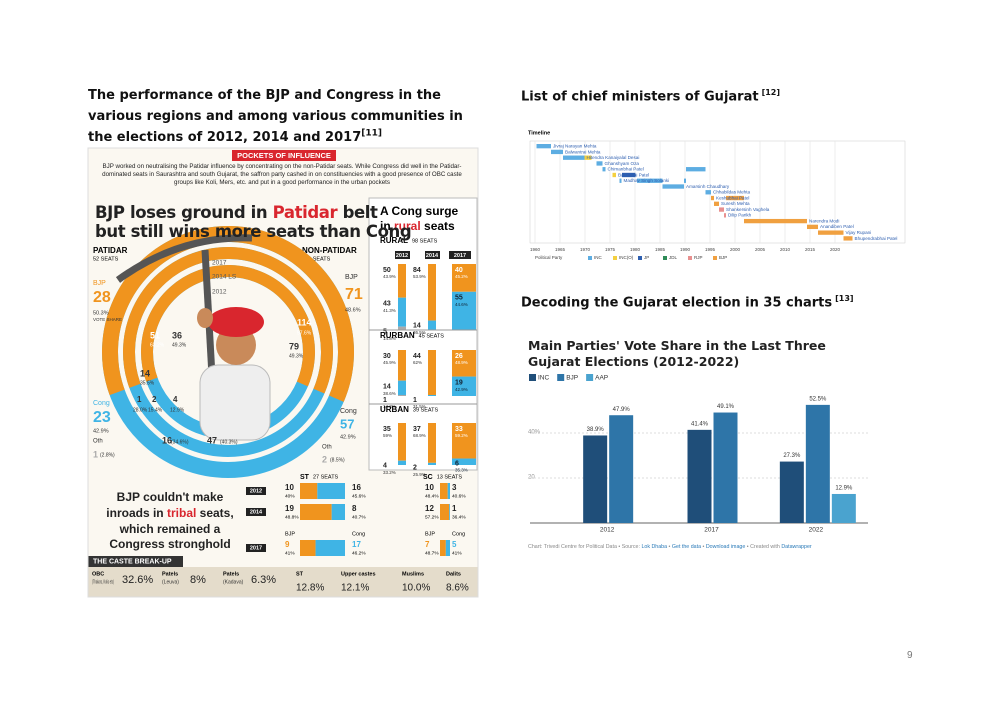 The image size is (1000, 708). I want to click on reference: [12], so click(771, 92).